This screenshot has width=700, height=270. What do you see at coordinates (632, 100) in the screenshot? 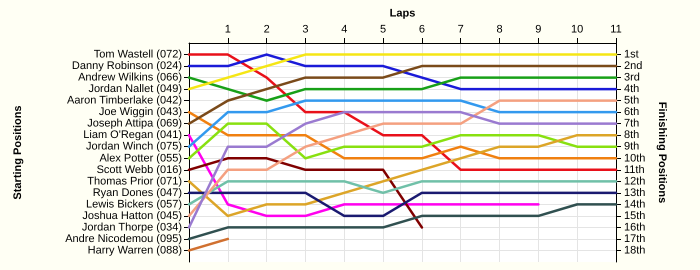
I see `y-tick-label: 5th` at bounding box center [632, 100].